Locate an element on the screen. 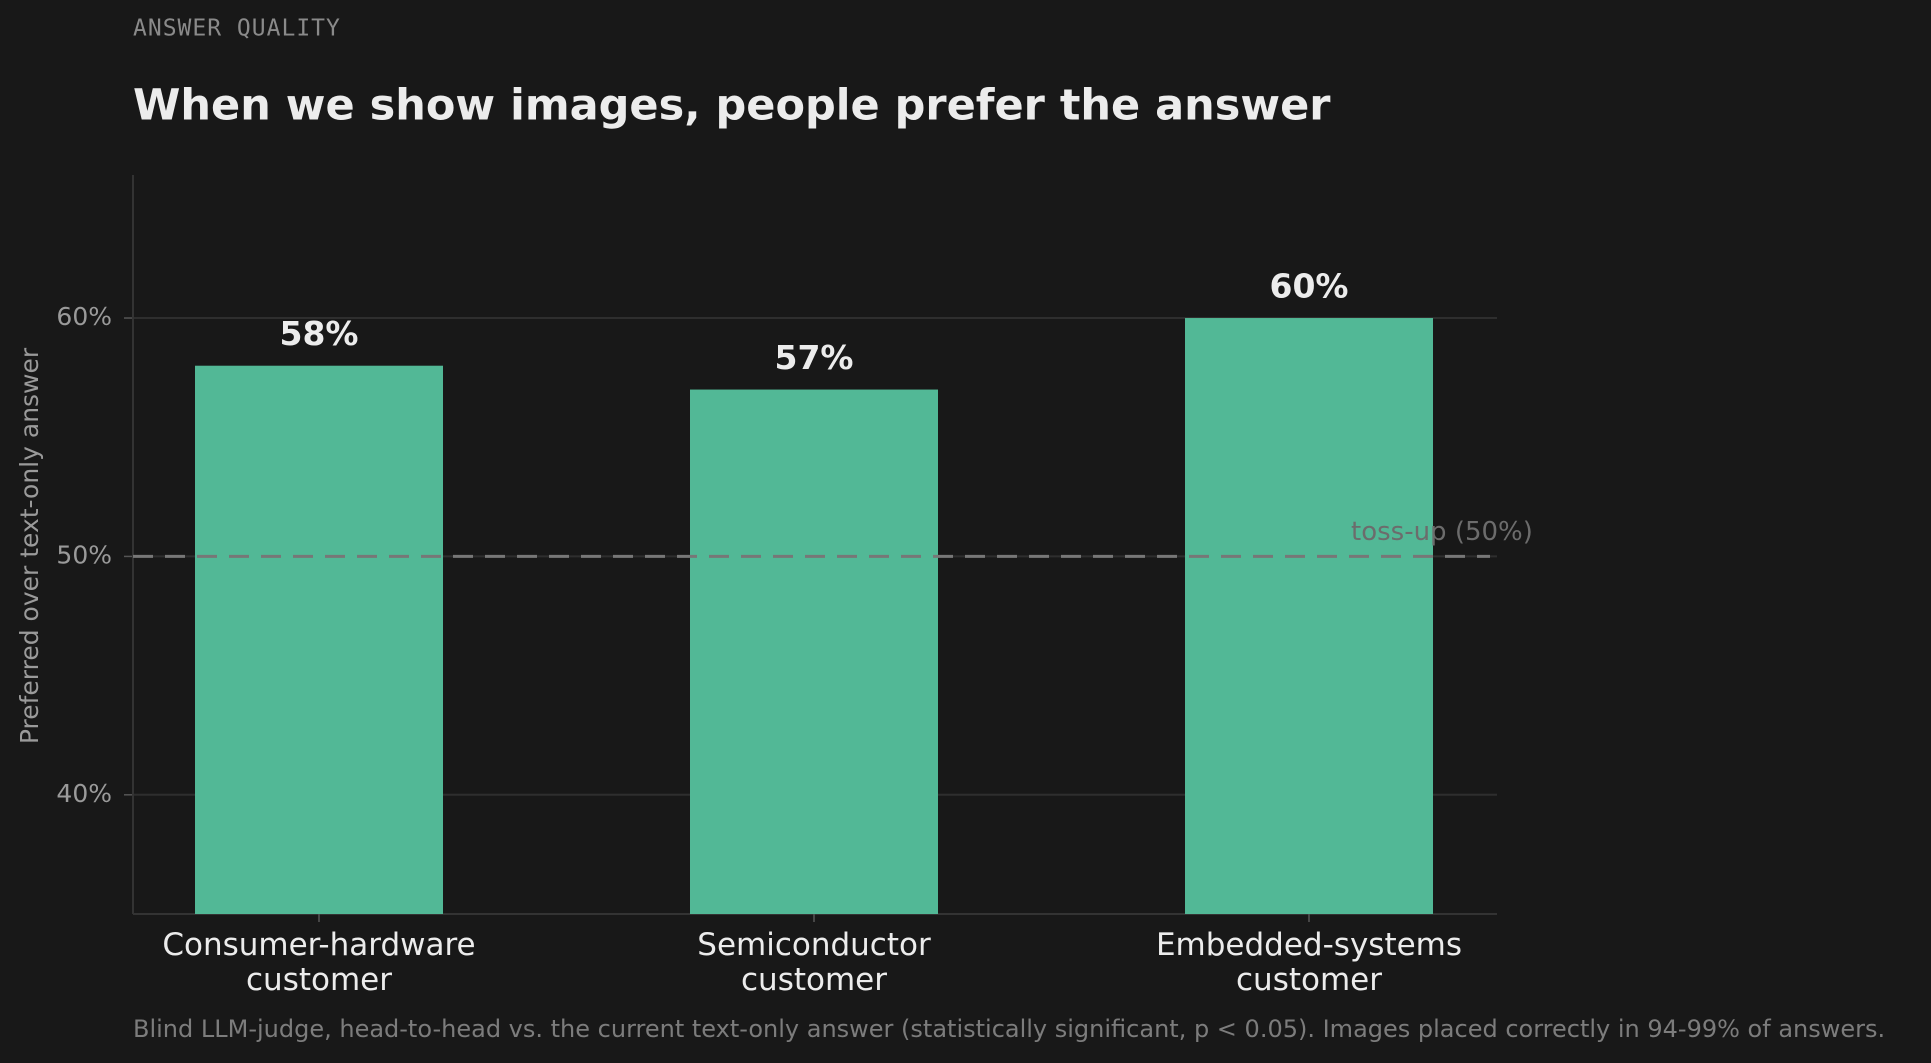 The image size is (1931, 1063). y-axis-label: Preferred over text-only answer is located at coordinates (29, 545).